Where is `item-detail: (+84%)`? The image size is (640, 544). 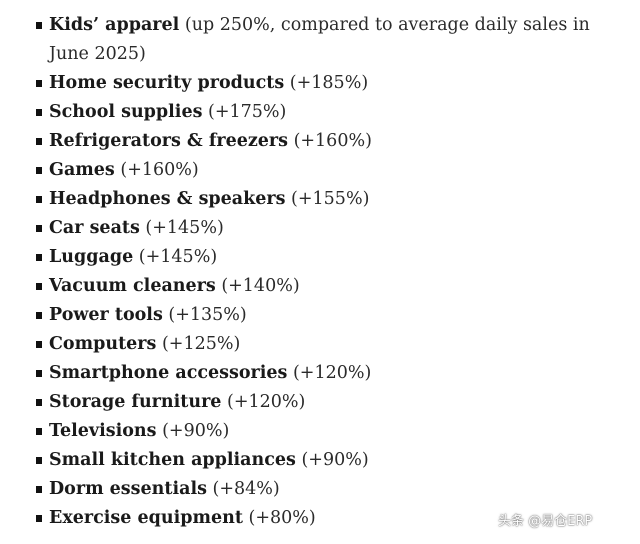 item-detail: (+84%) is located at coordinates (246, 489).